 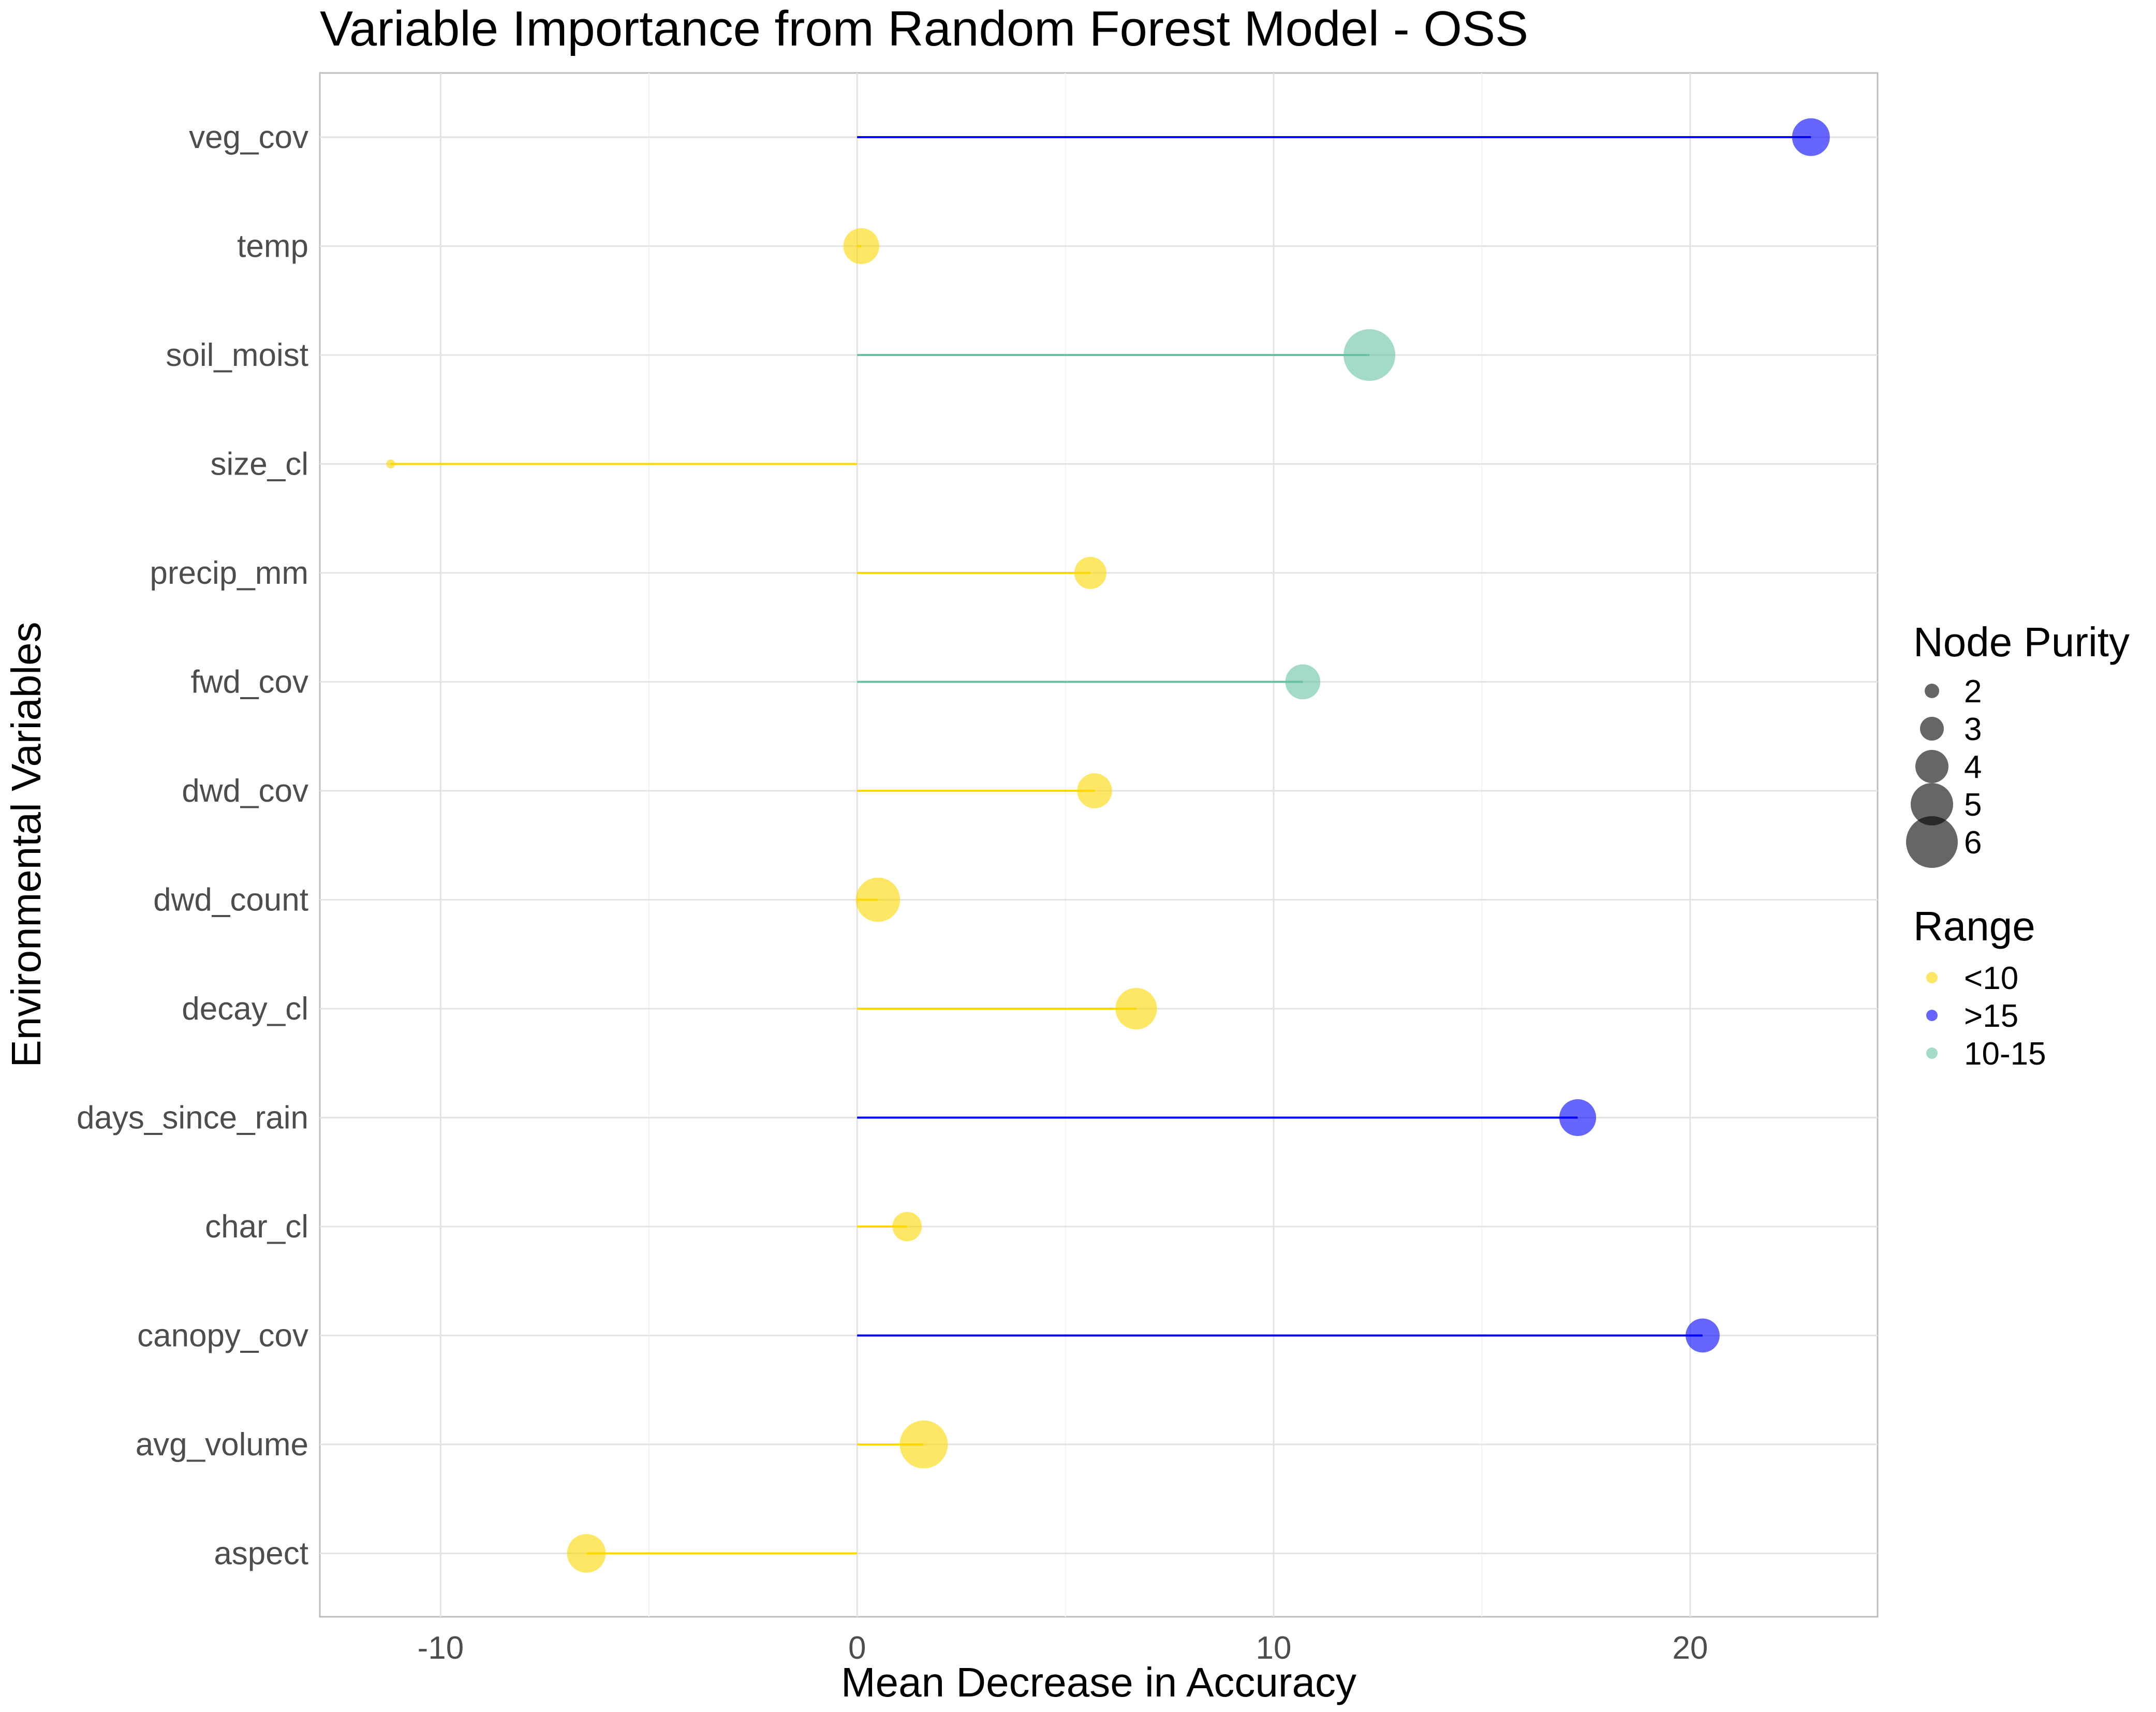 What do you see at coordinates (245, 1009) in the screenshot?
I see `y-tick-label: decay_cl` at bounding box center [245, 1009].